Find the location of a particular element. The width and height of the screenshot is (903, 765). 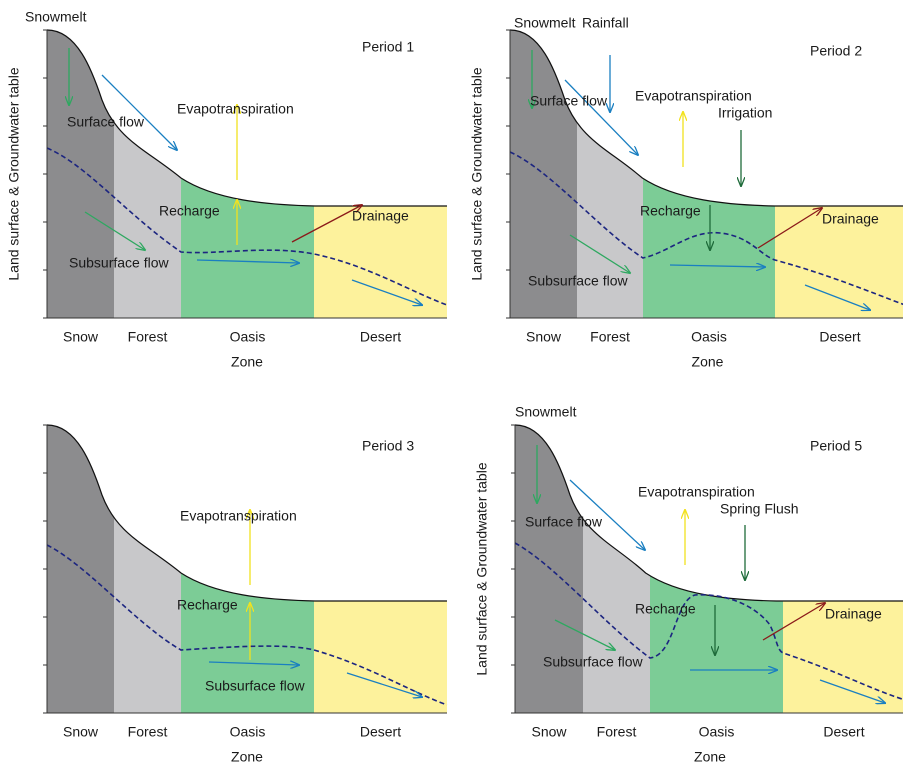

period-label: Period 2 is located at coordinates (836, 51).